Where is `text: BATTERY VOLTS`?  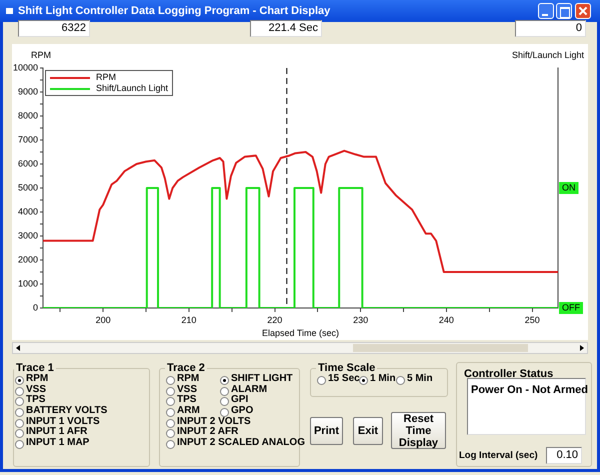 text: BATTERY VOLTS is located at coordinates (67, 410).